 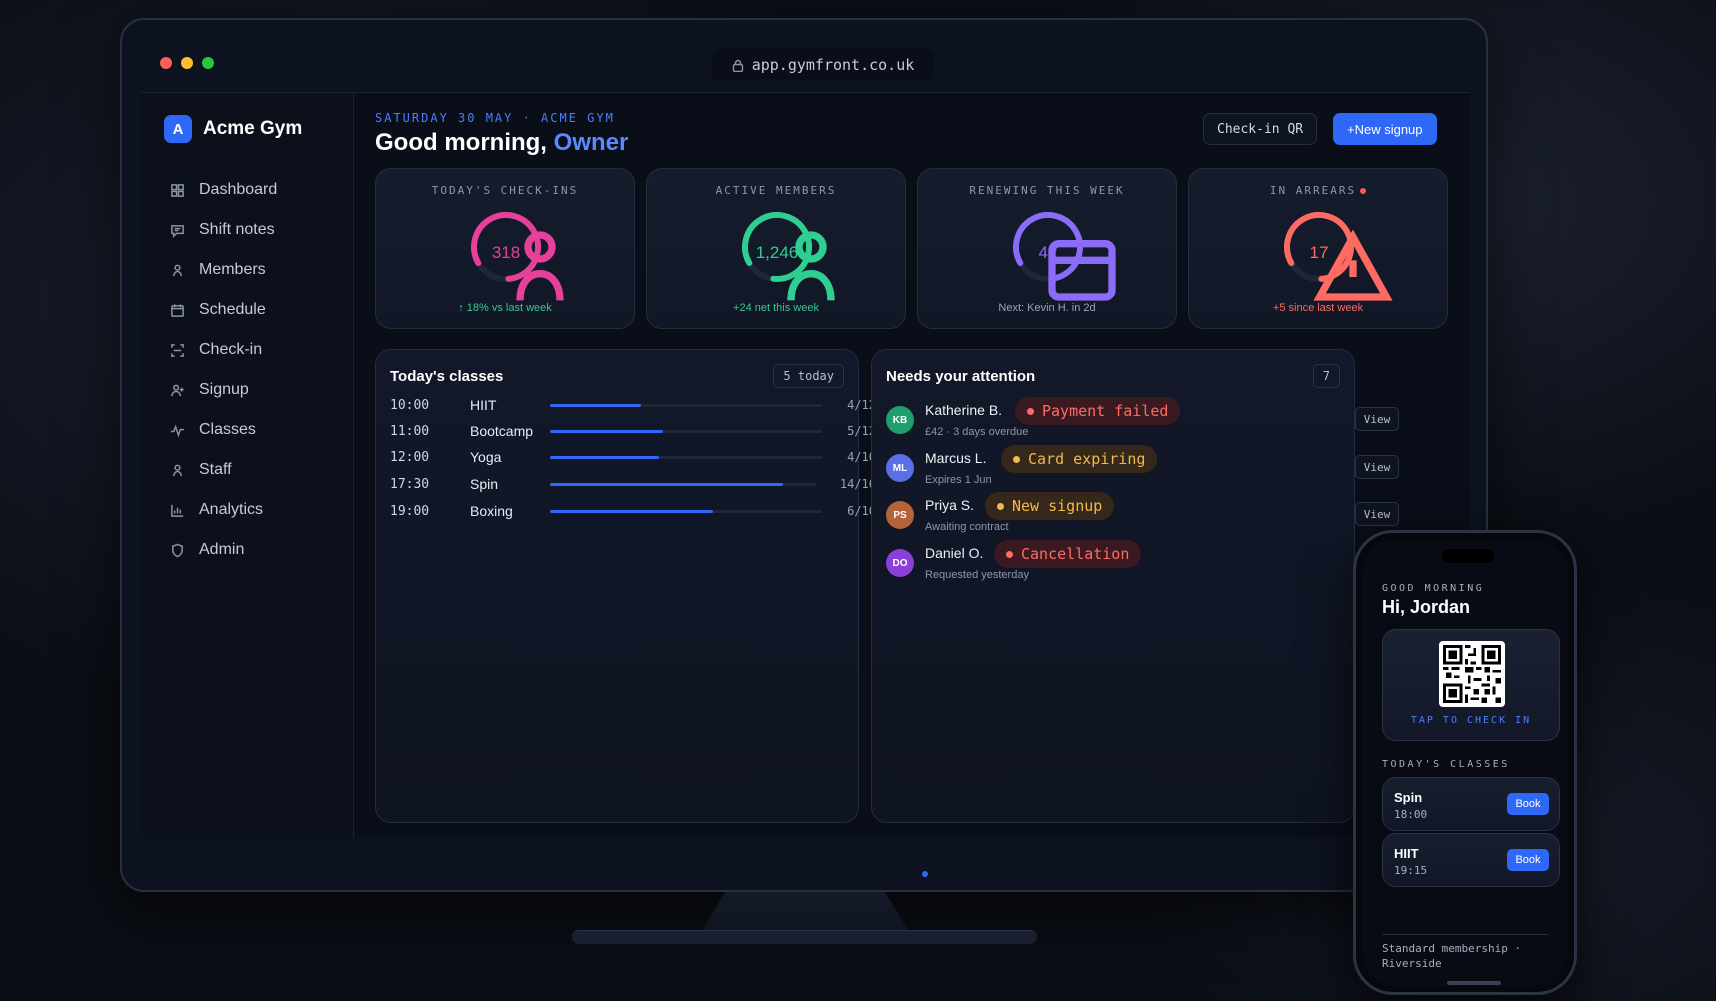 I want to click on avatar: ML, so click(x=900, y=468).